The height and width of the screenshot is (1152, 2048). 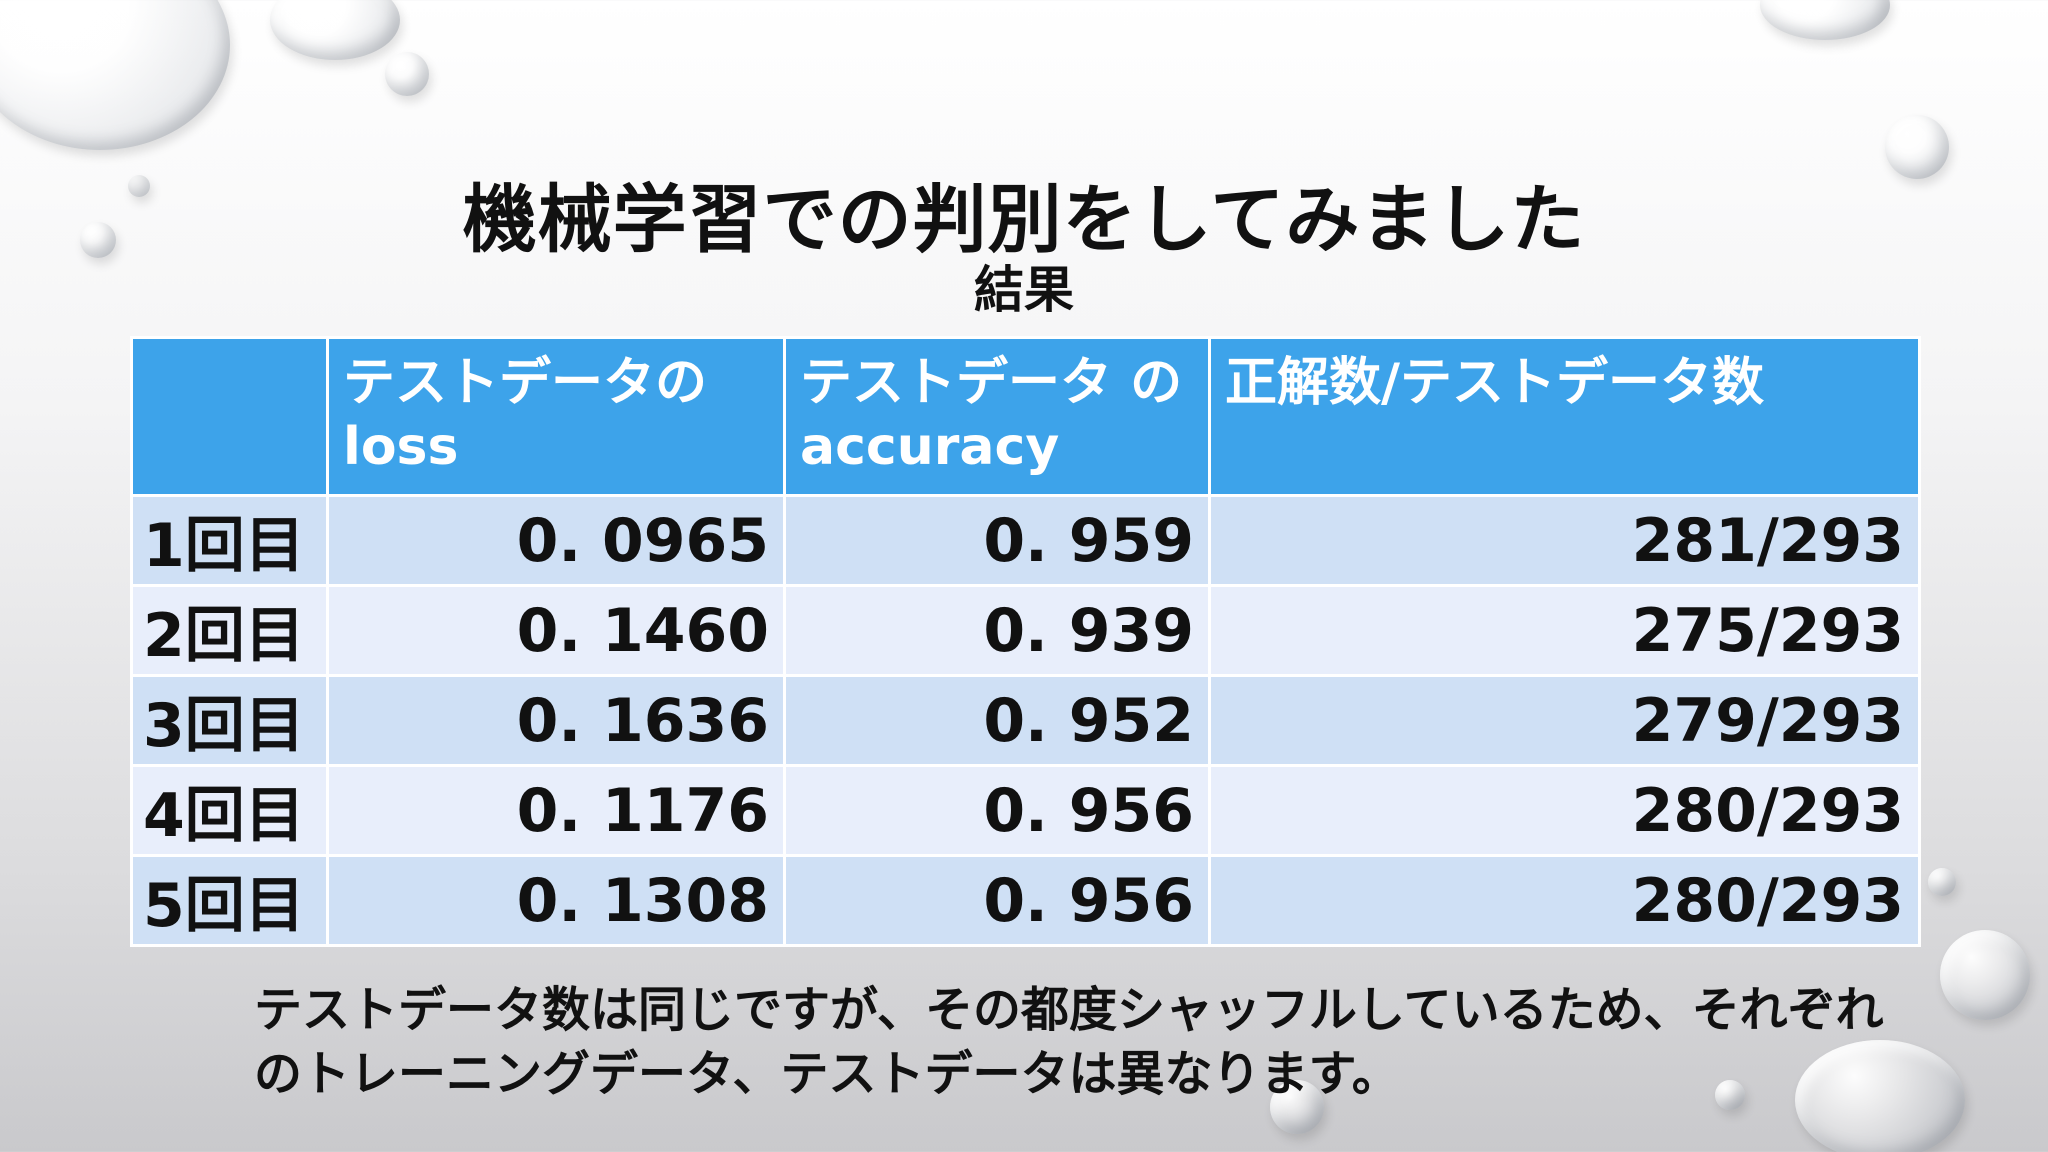 What do you see at coordinates (1024, 290) in the screenshot?
I see `slide-subtitle: 結果` at bounding box center [1024, 290].